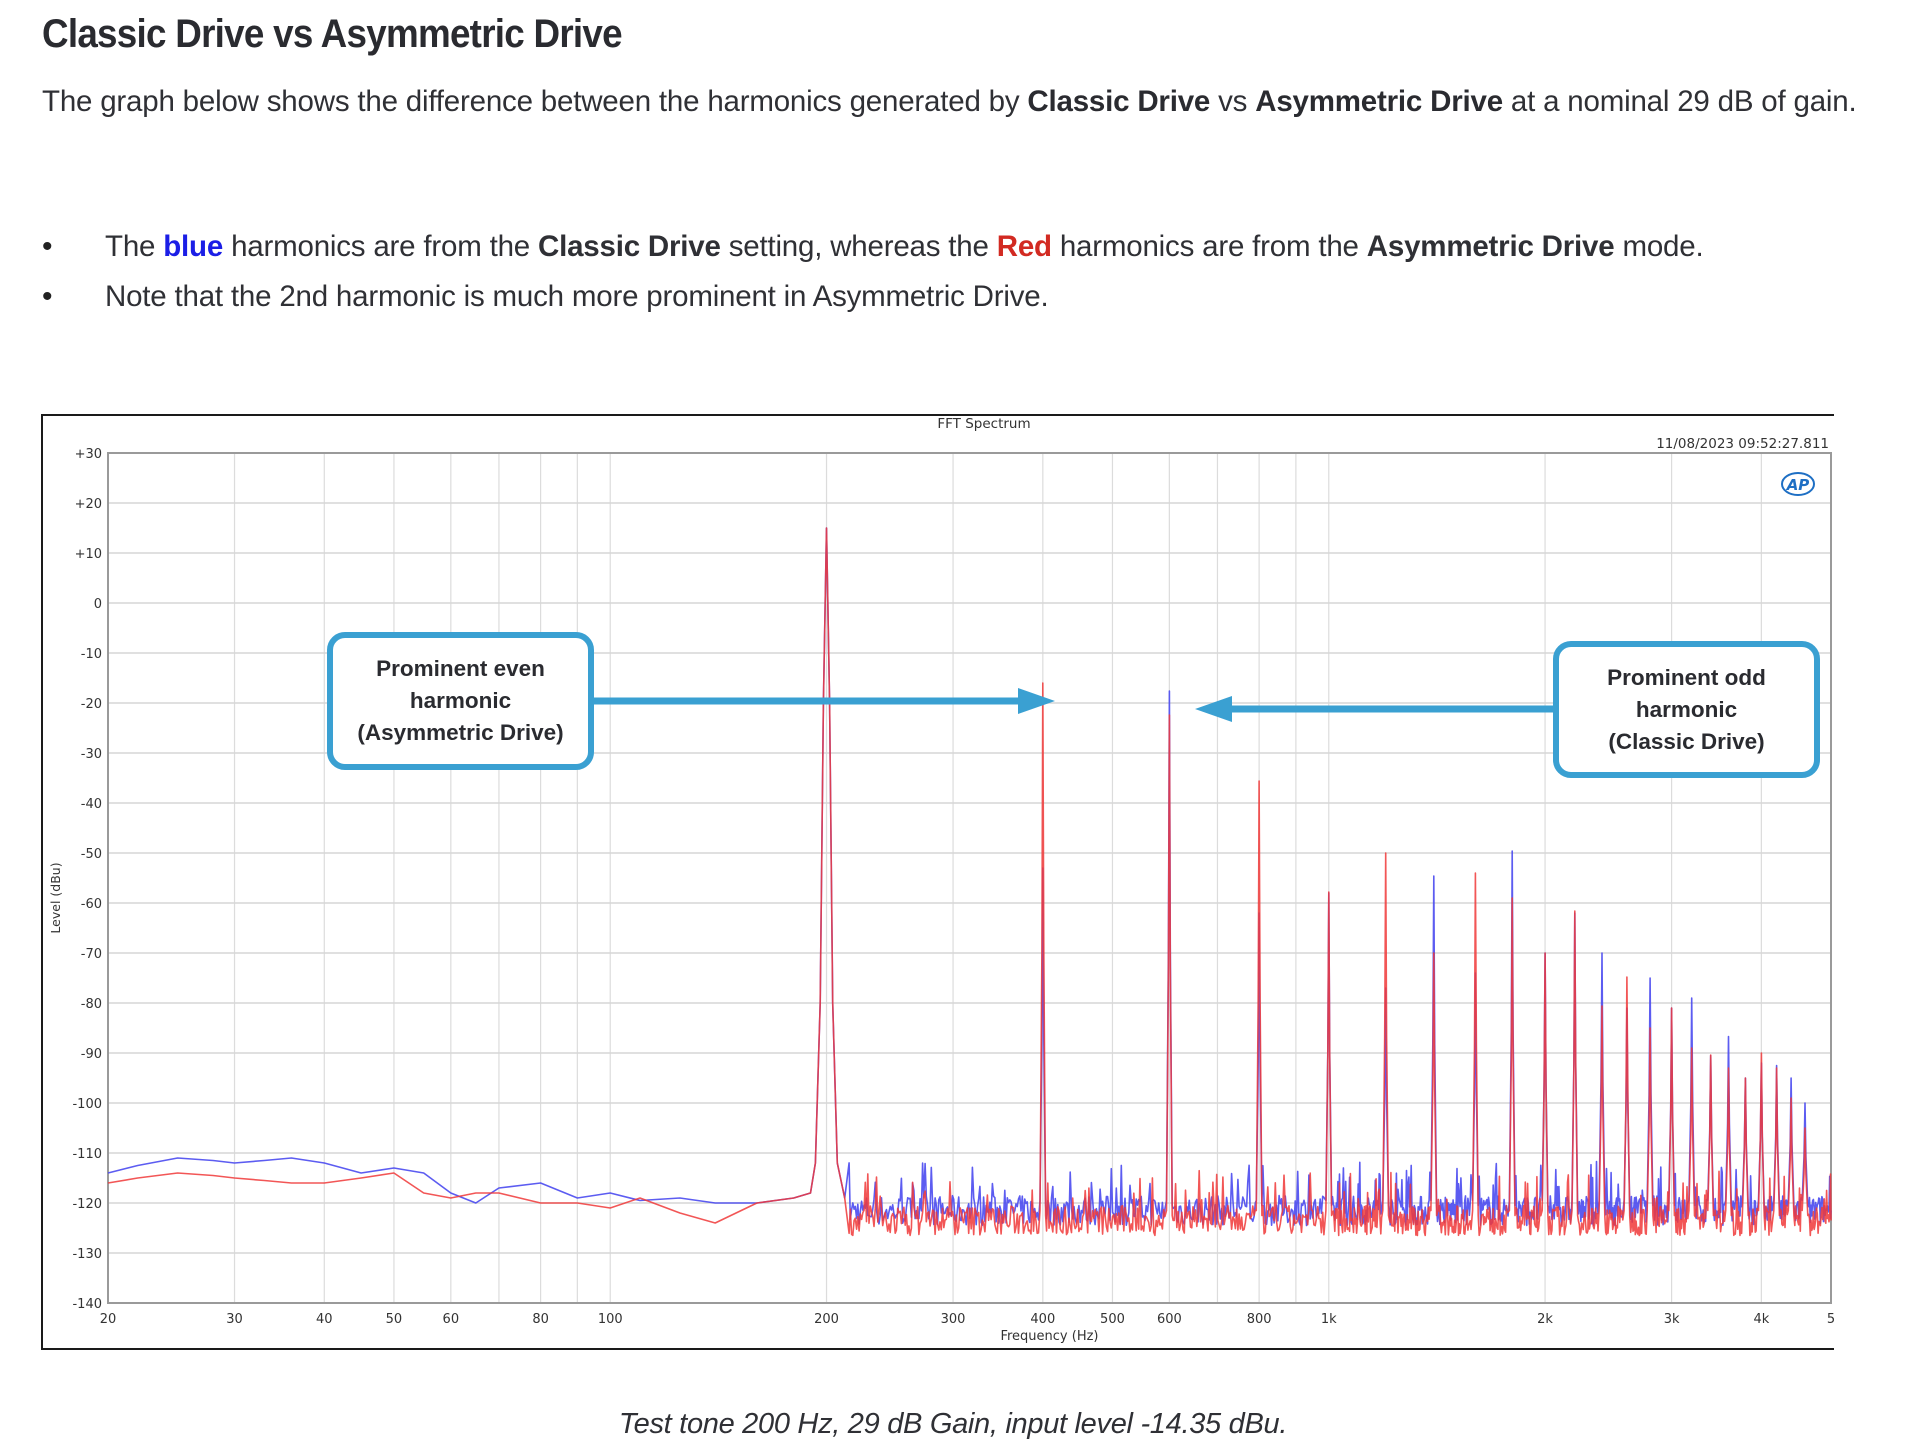 The height and width of the screenshot is (1444, 1906). What do you see at coordinates (234, 1319) in the screenshot?
I see `x-tick-label: 30` at bounding box center [234, 1319].